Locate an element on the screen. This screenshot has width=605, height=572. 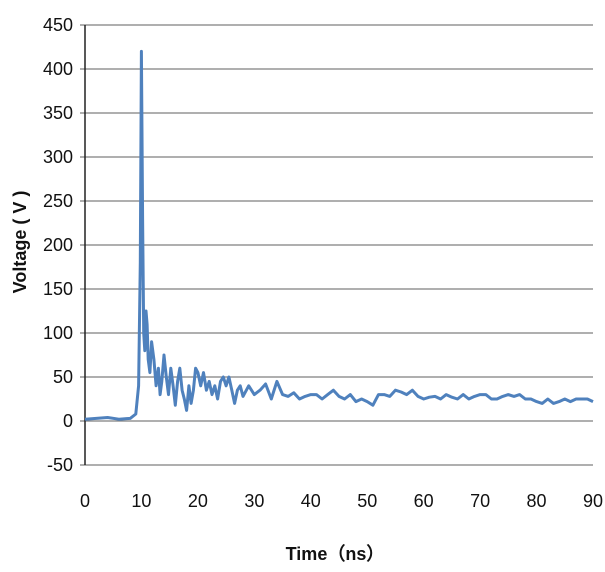
x-tick-label: 90 is located at coordinates (593, 501).